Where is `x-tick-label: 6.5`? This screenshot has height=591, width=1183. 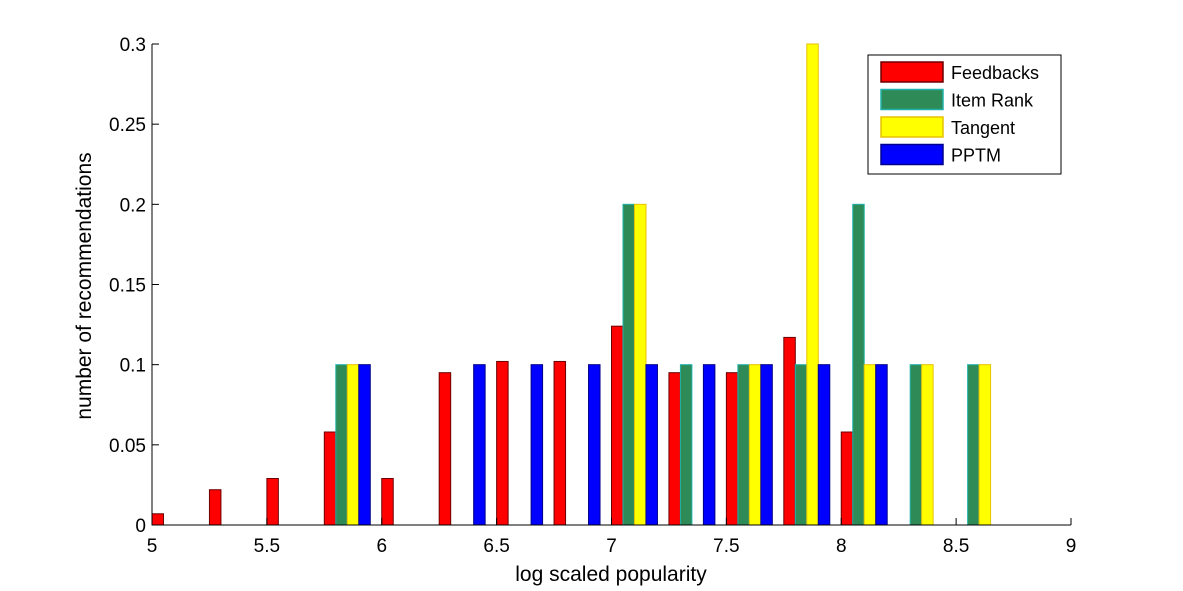 x-tick-label: 6.5 is located at coordinates (496, 546).